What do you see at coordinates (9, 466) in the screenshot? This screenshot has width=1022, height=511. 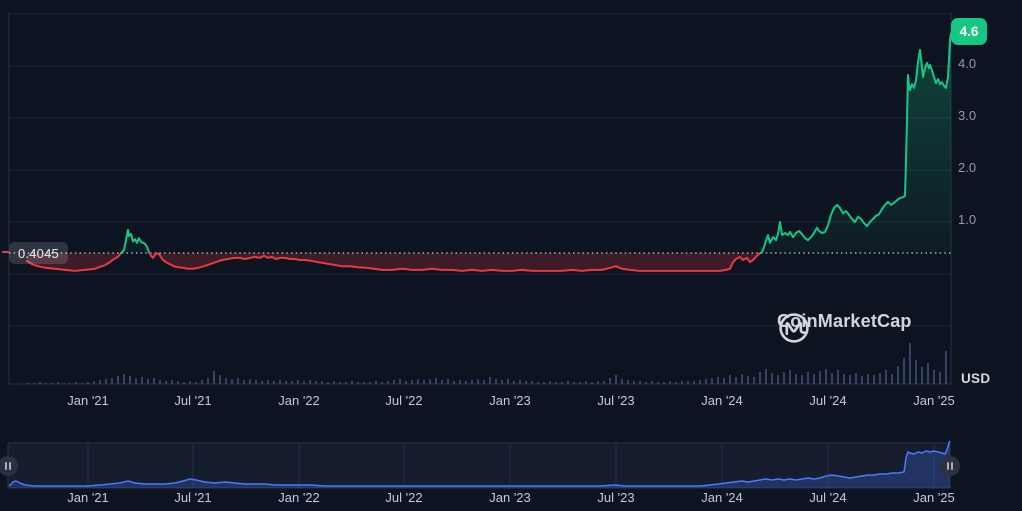 I see `navigator-handle-left` at bounding box center [9, 466].